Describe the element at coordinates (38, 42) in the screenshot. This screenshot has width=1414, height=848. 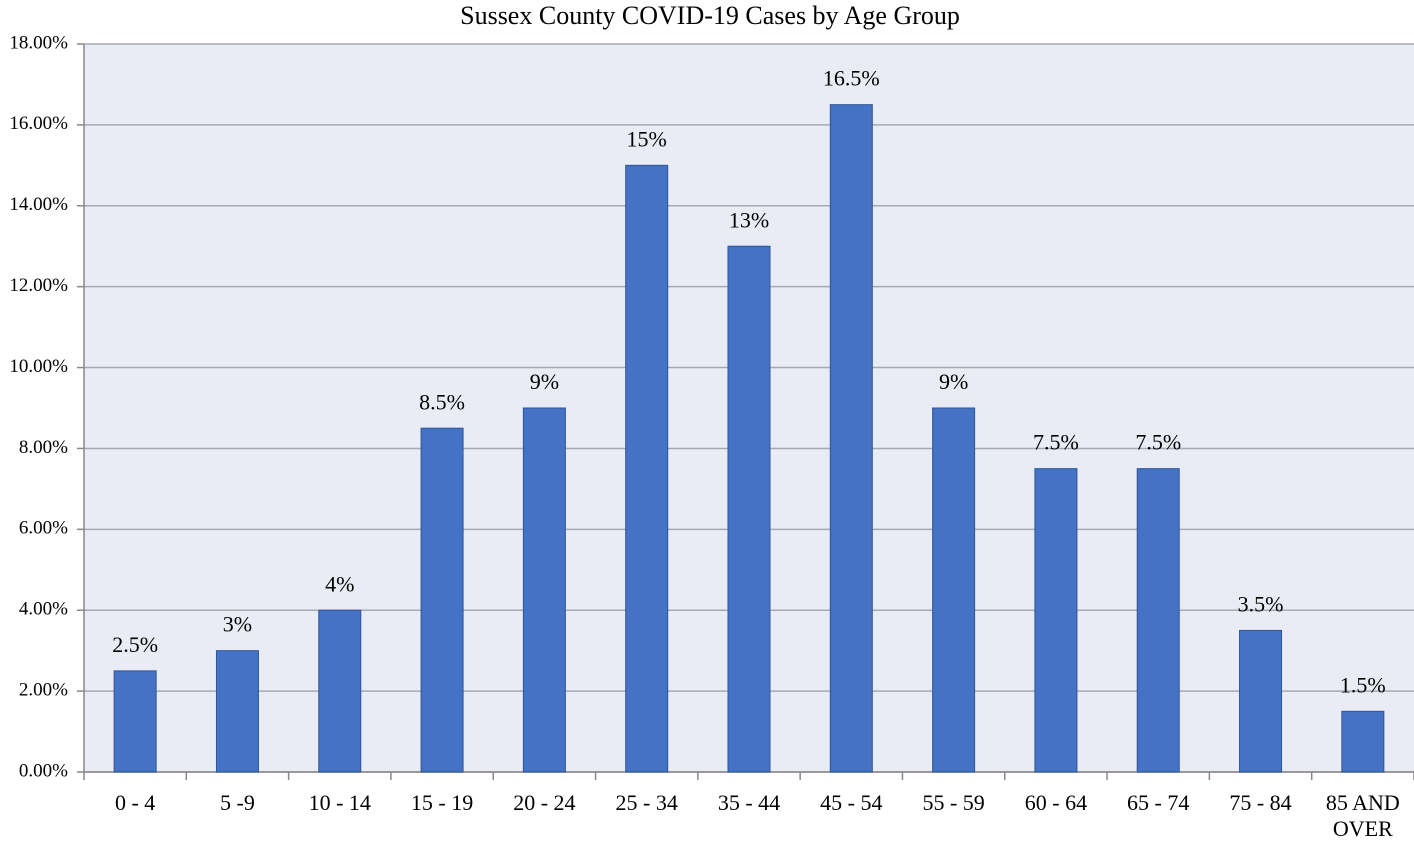
I see `y-tick-label: 18.00%` at that location.